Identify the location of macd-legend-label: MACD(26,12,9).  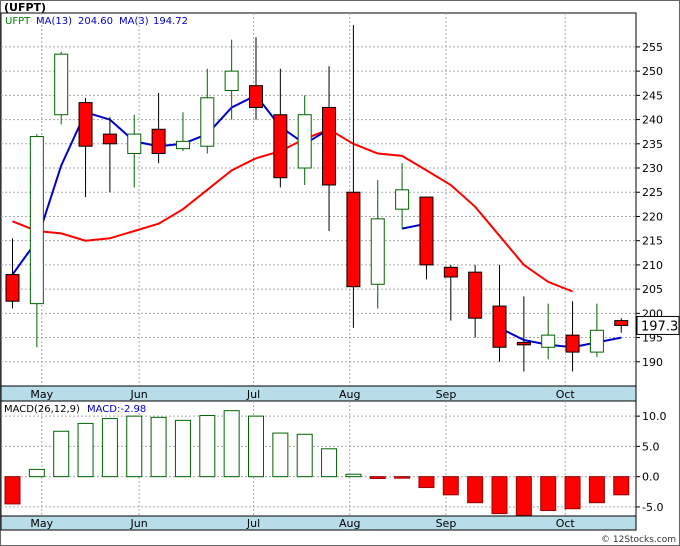
(42, 409).